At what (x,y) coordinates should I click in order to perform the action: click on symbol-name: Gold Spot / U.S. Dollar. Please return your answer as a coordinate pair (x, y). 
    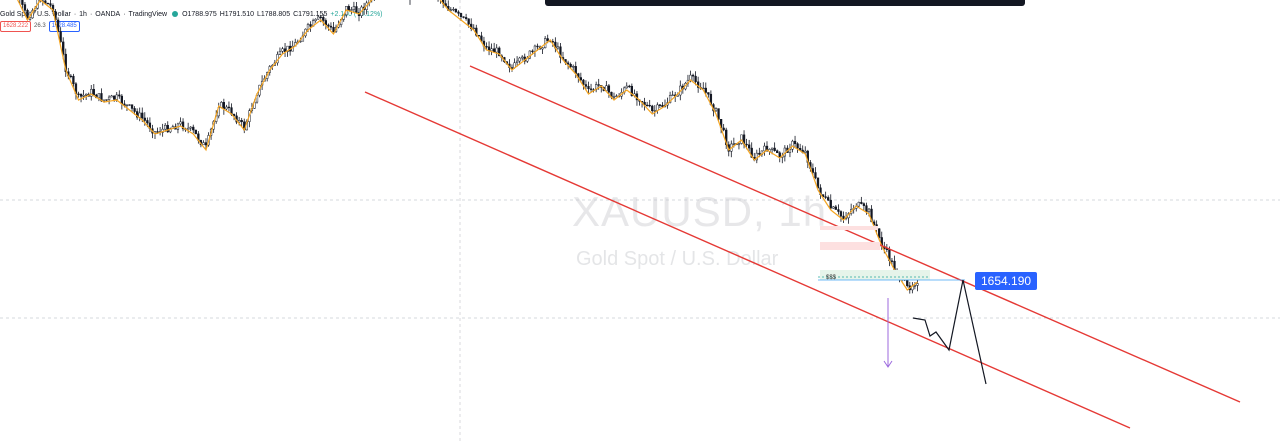
    Looking at the image, I should click on (35, 14).